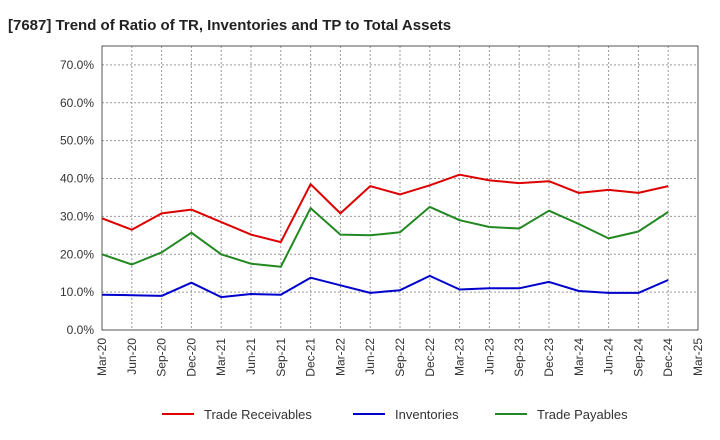  I want to click on x-tick-label: Sep-22, so click(400, 357).